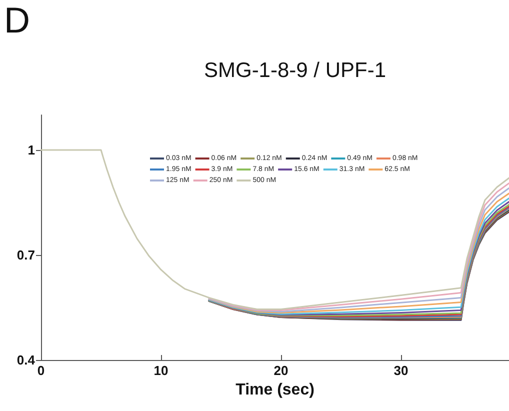 This screenshot has width=509, height=411. What do you see at coordinates (161, 370) in the screenshot?
I see `x-tick-label: 10` at bounding box center [161, 370].